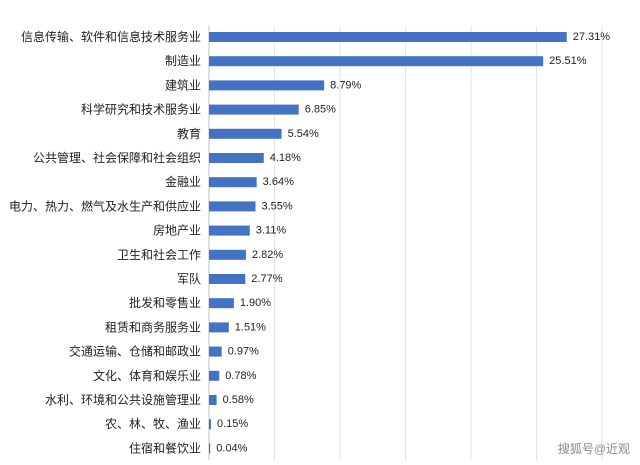  Describe the element at coordinates (159, 254) in the screenshot. I see `category-label: 卫生和社会工作` at that location.